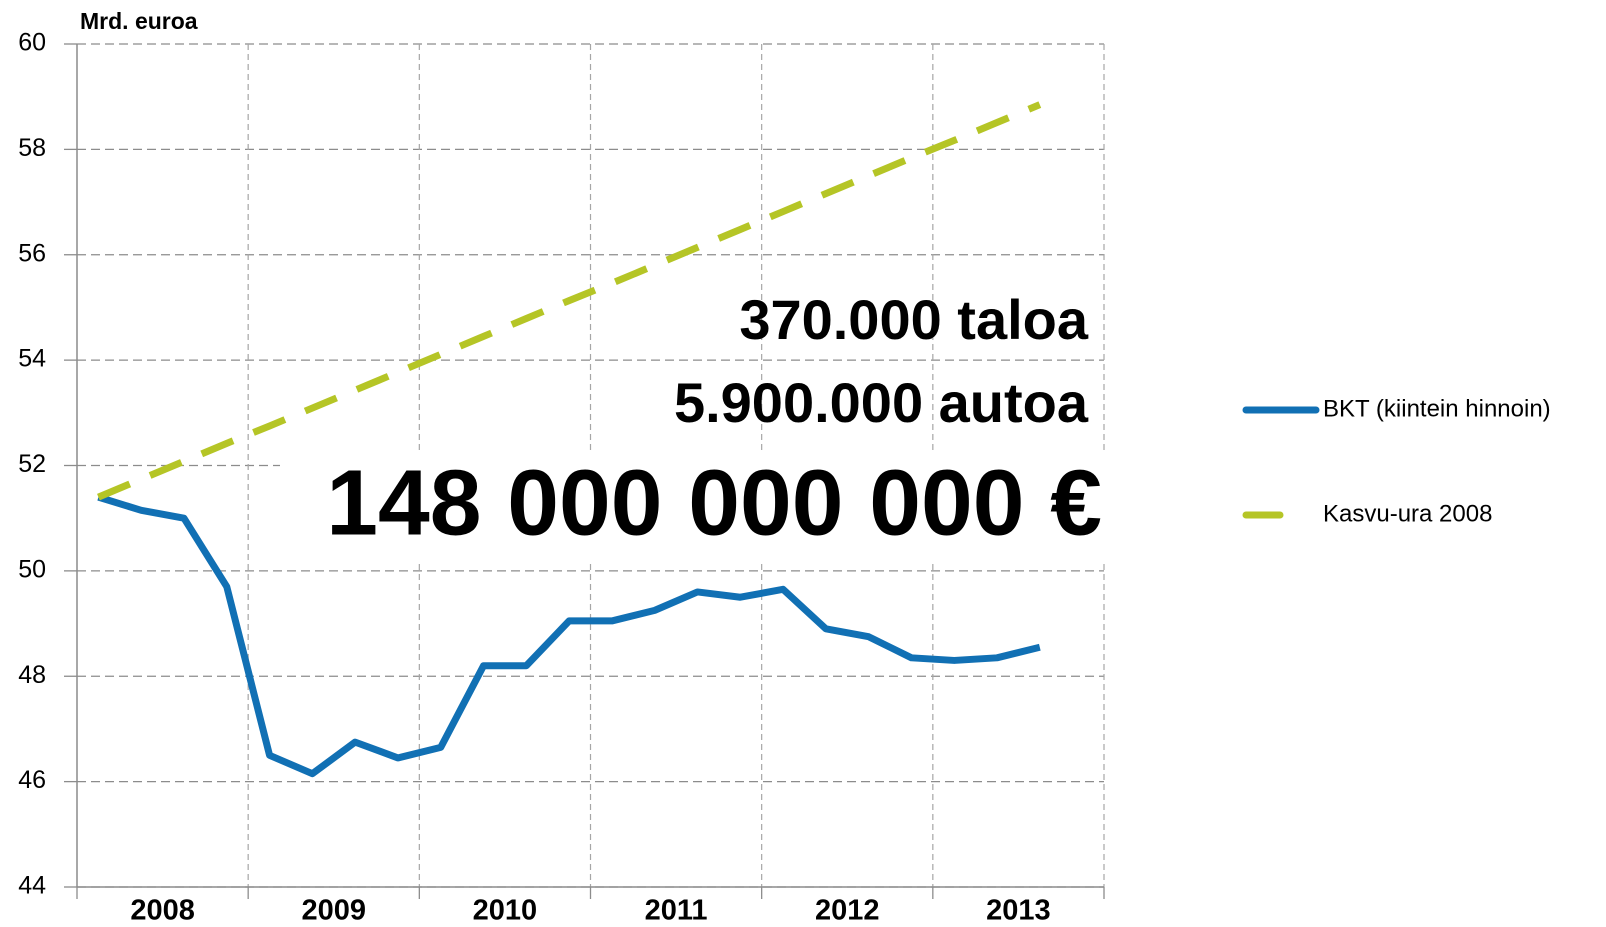  I want to click on legend-label: Kasvu-ura 2008, so click(1407, 513).